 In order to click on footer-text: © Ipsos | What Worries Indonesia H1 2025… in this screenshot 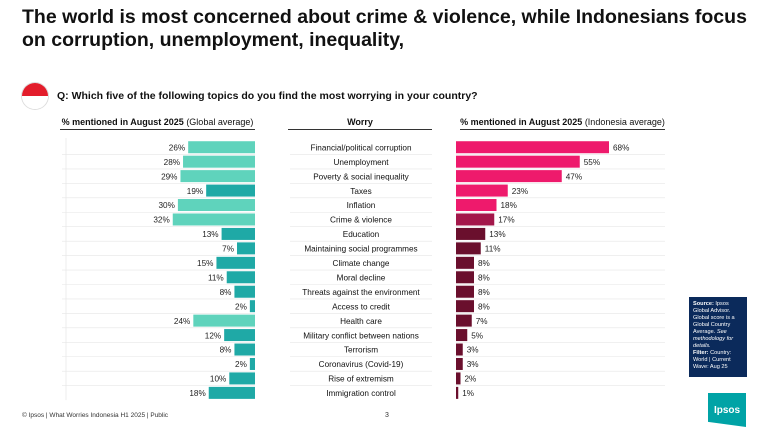, I will do `click(95, 415)`.